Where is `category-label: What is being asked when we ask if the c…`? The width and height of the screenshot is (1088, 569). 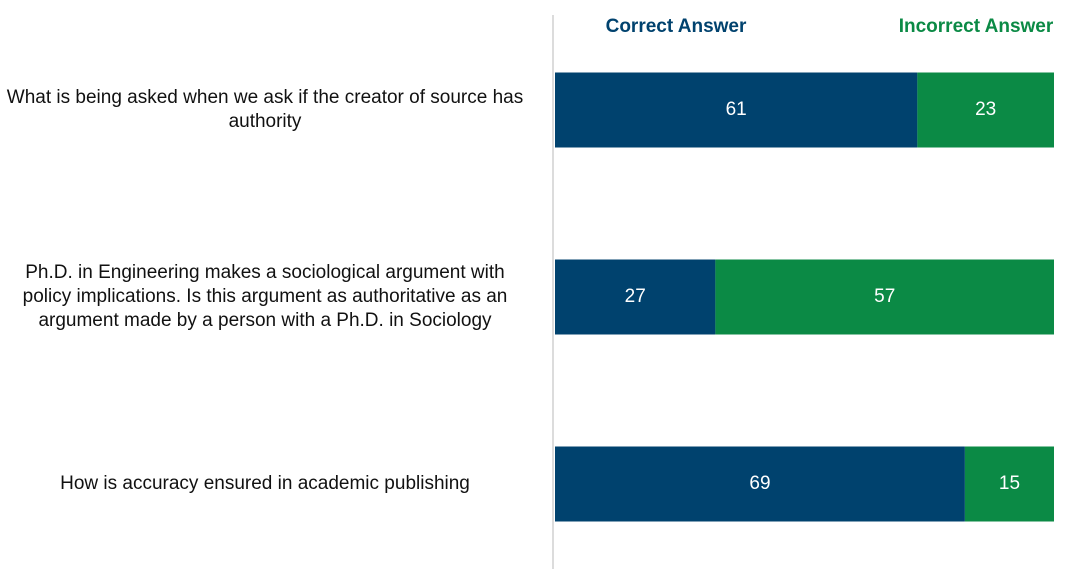 category-label: What is being asked when we ask if the c… is located at coordinates (265, 109).